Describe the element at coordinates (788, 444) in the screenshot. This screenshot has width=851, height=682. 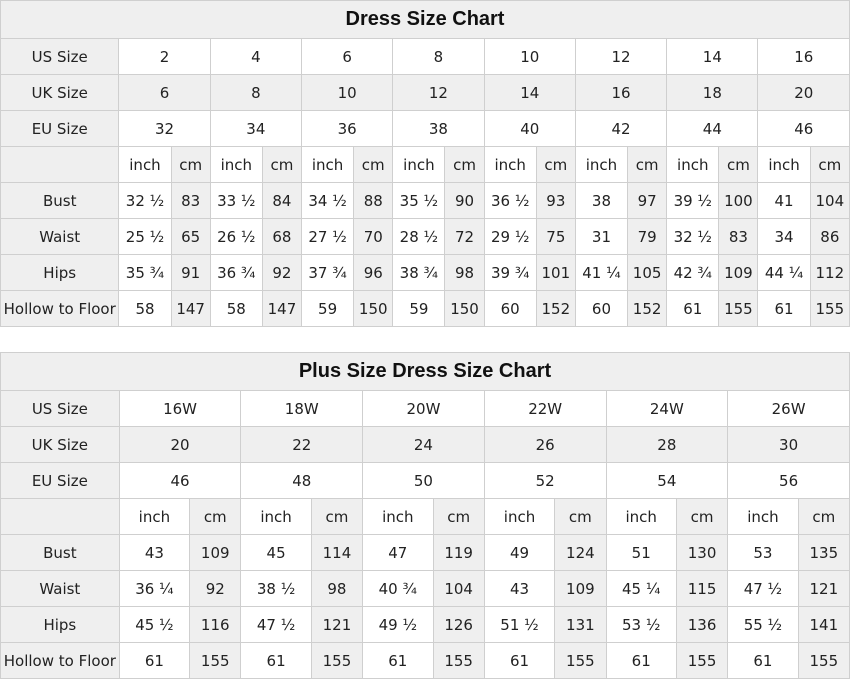
I see `size-cell: 30` at that location.